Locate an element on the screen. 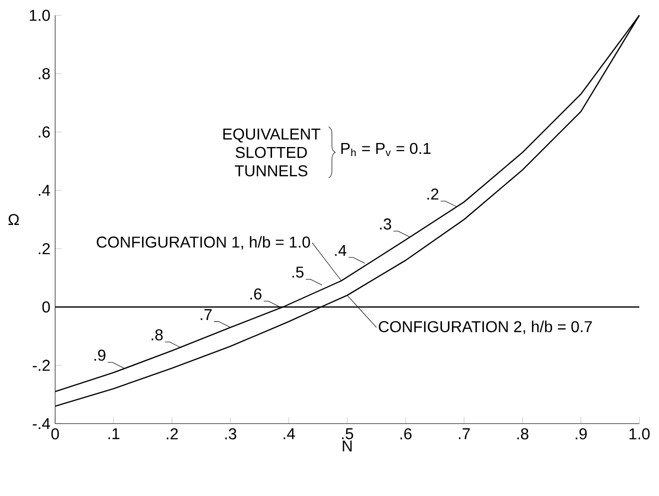 This screenshot has width=659, height=496. y-tick-label: 0 is located at coordinates (46, 307).